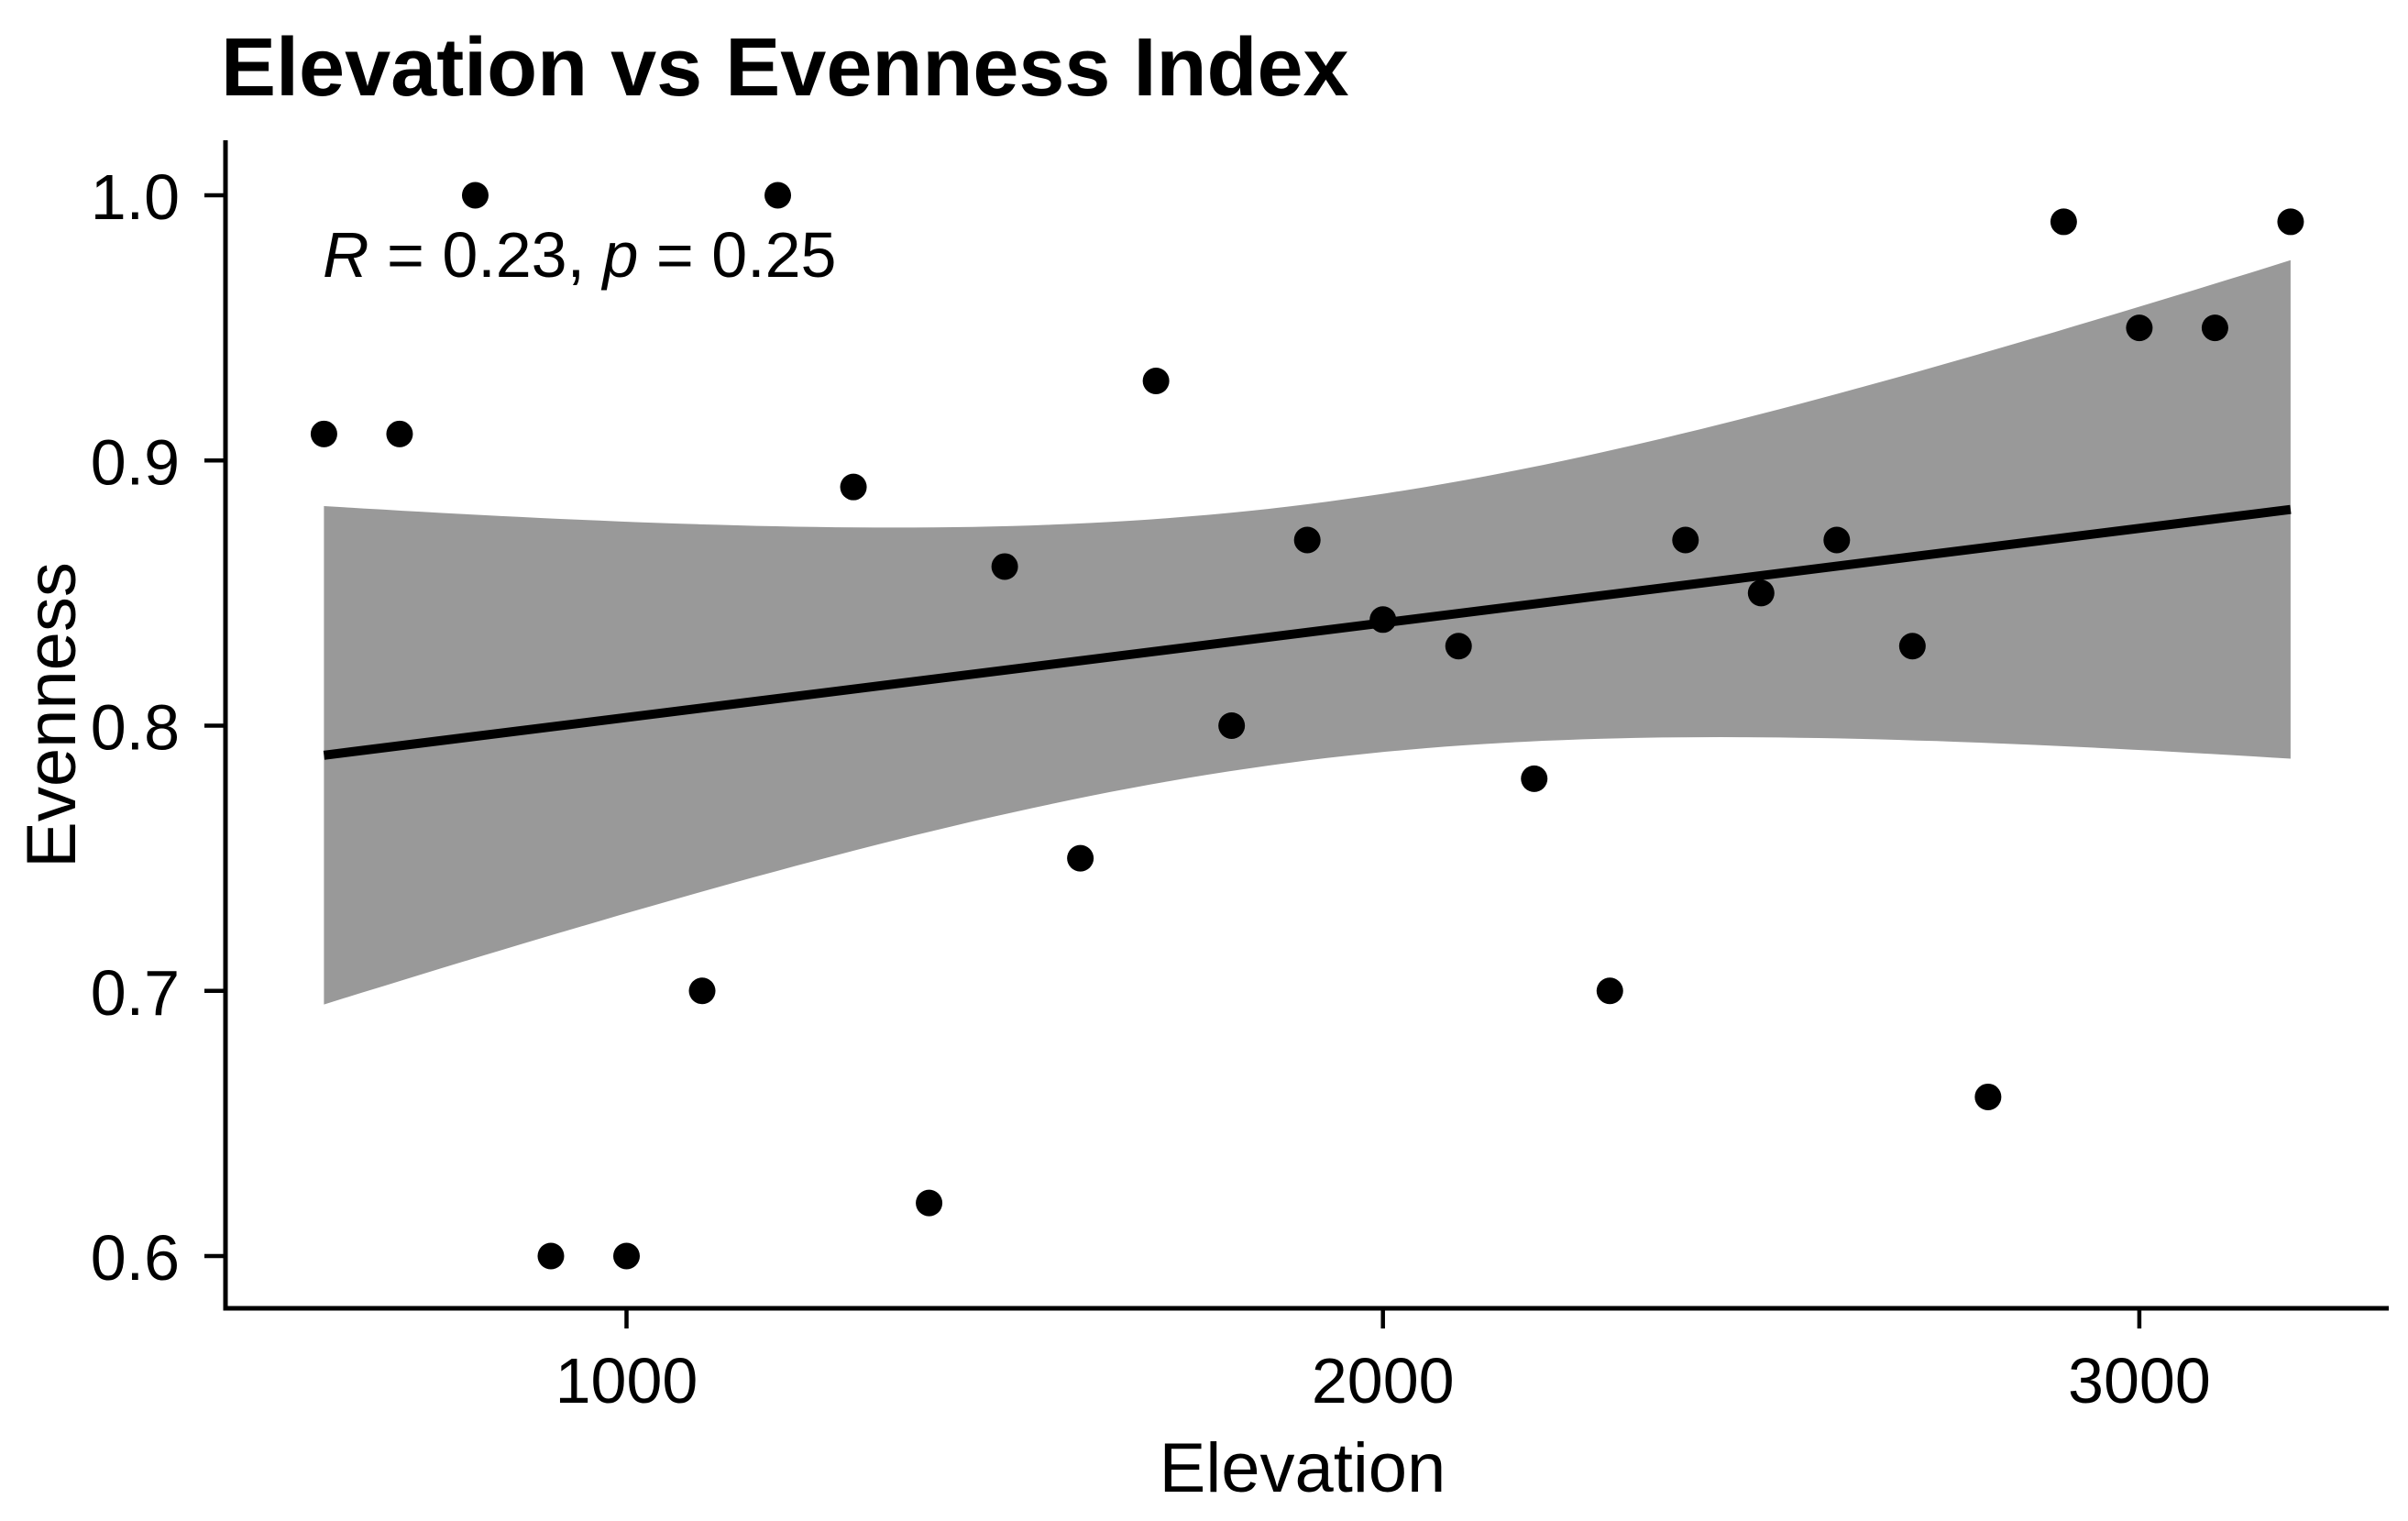 This screenshot has height=1521, width=2408. I want to click on y-axis-ticks: 1.0 0.9 0.8 0.7 0.6, so click(157, 727).